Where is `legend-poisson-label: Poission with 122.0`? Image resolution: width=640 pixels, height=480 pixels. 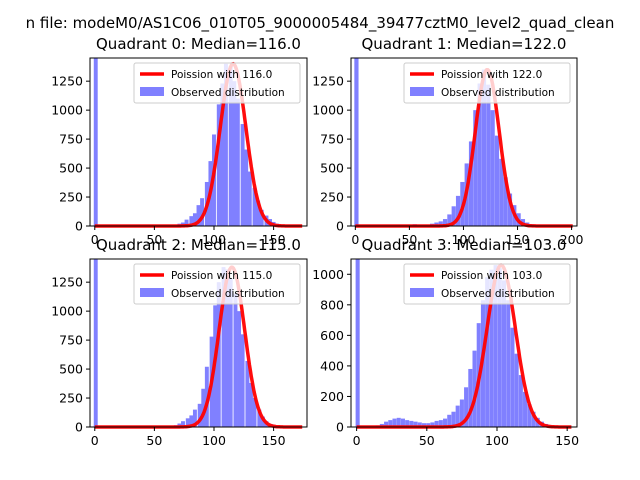
legend-poisson-label: Poission with 122.0 is located at coordinates (491, 75).